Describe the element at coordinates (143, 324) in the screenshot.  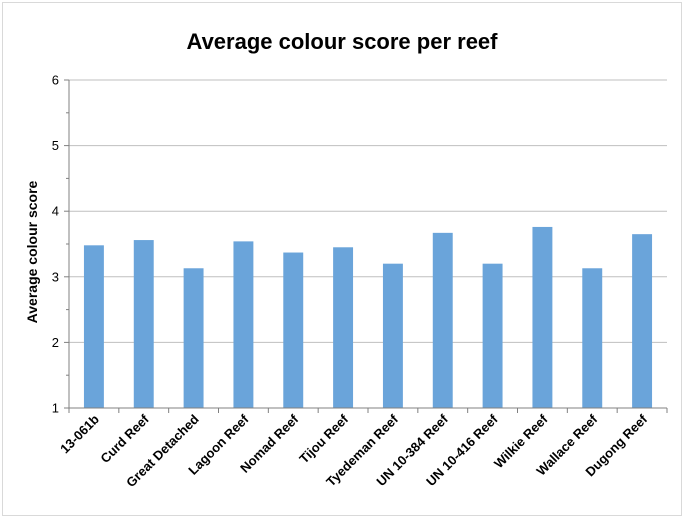
I see `bar-curd-reef` at that location.